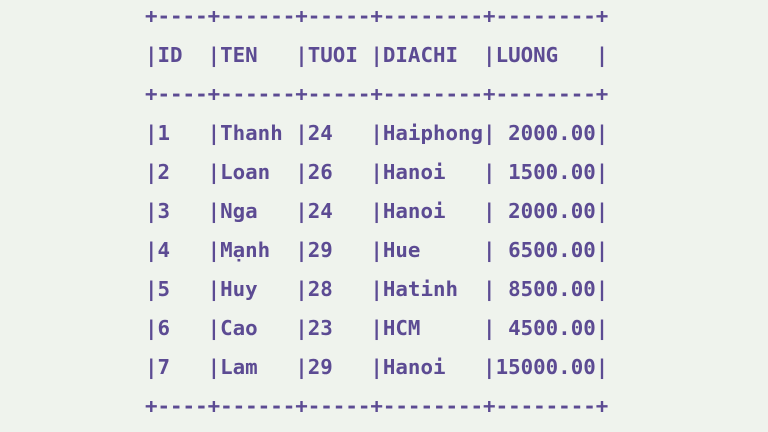  What do you see at coordinates (377, 250) in the screenshot?
I see `table-row: |4 |Mạnh |29 |Hue | 6500.00|` at bounding box center [377, 250].